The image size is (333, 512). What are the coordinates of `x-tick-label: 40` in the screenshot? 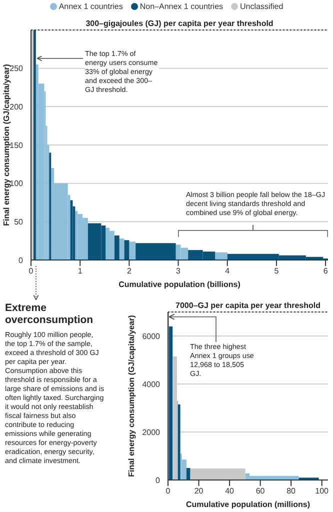 It's located at (230, 491).